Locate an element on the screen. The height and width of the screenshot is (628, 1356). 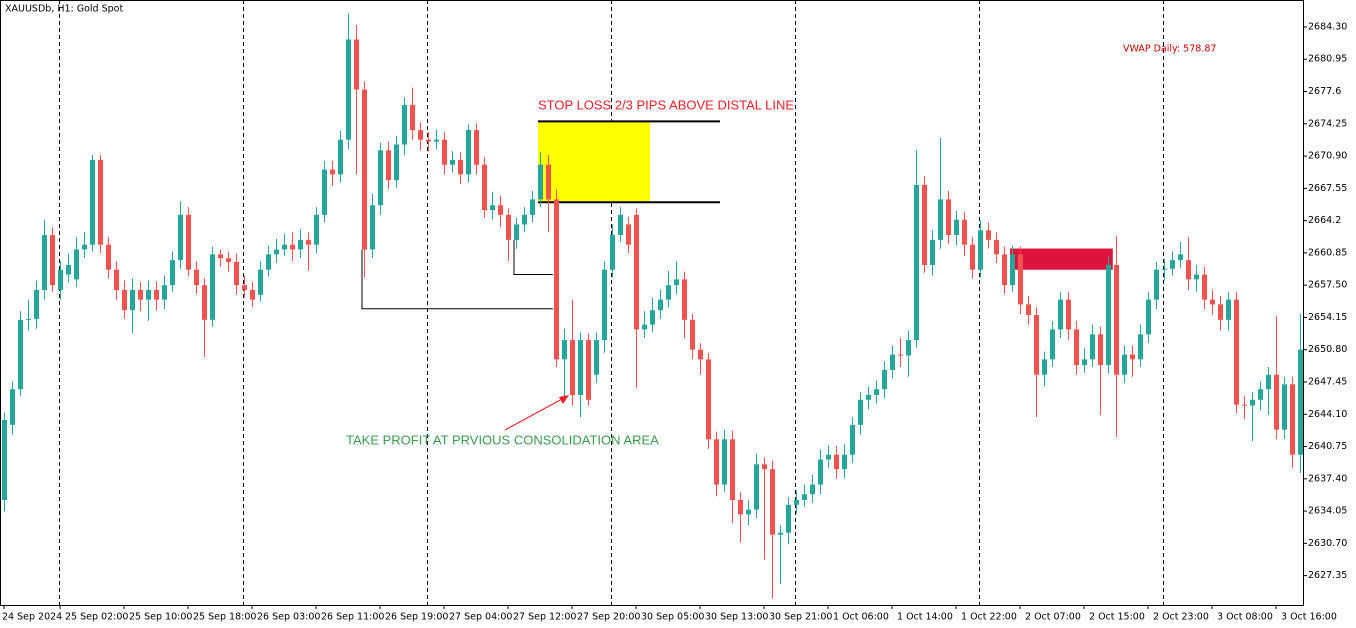
x-tick-label: 3 Oct 08:00 is located at coordinates (1245, 617).